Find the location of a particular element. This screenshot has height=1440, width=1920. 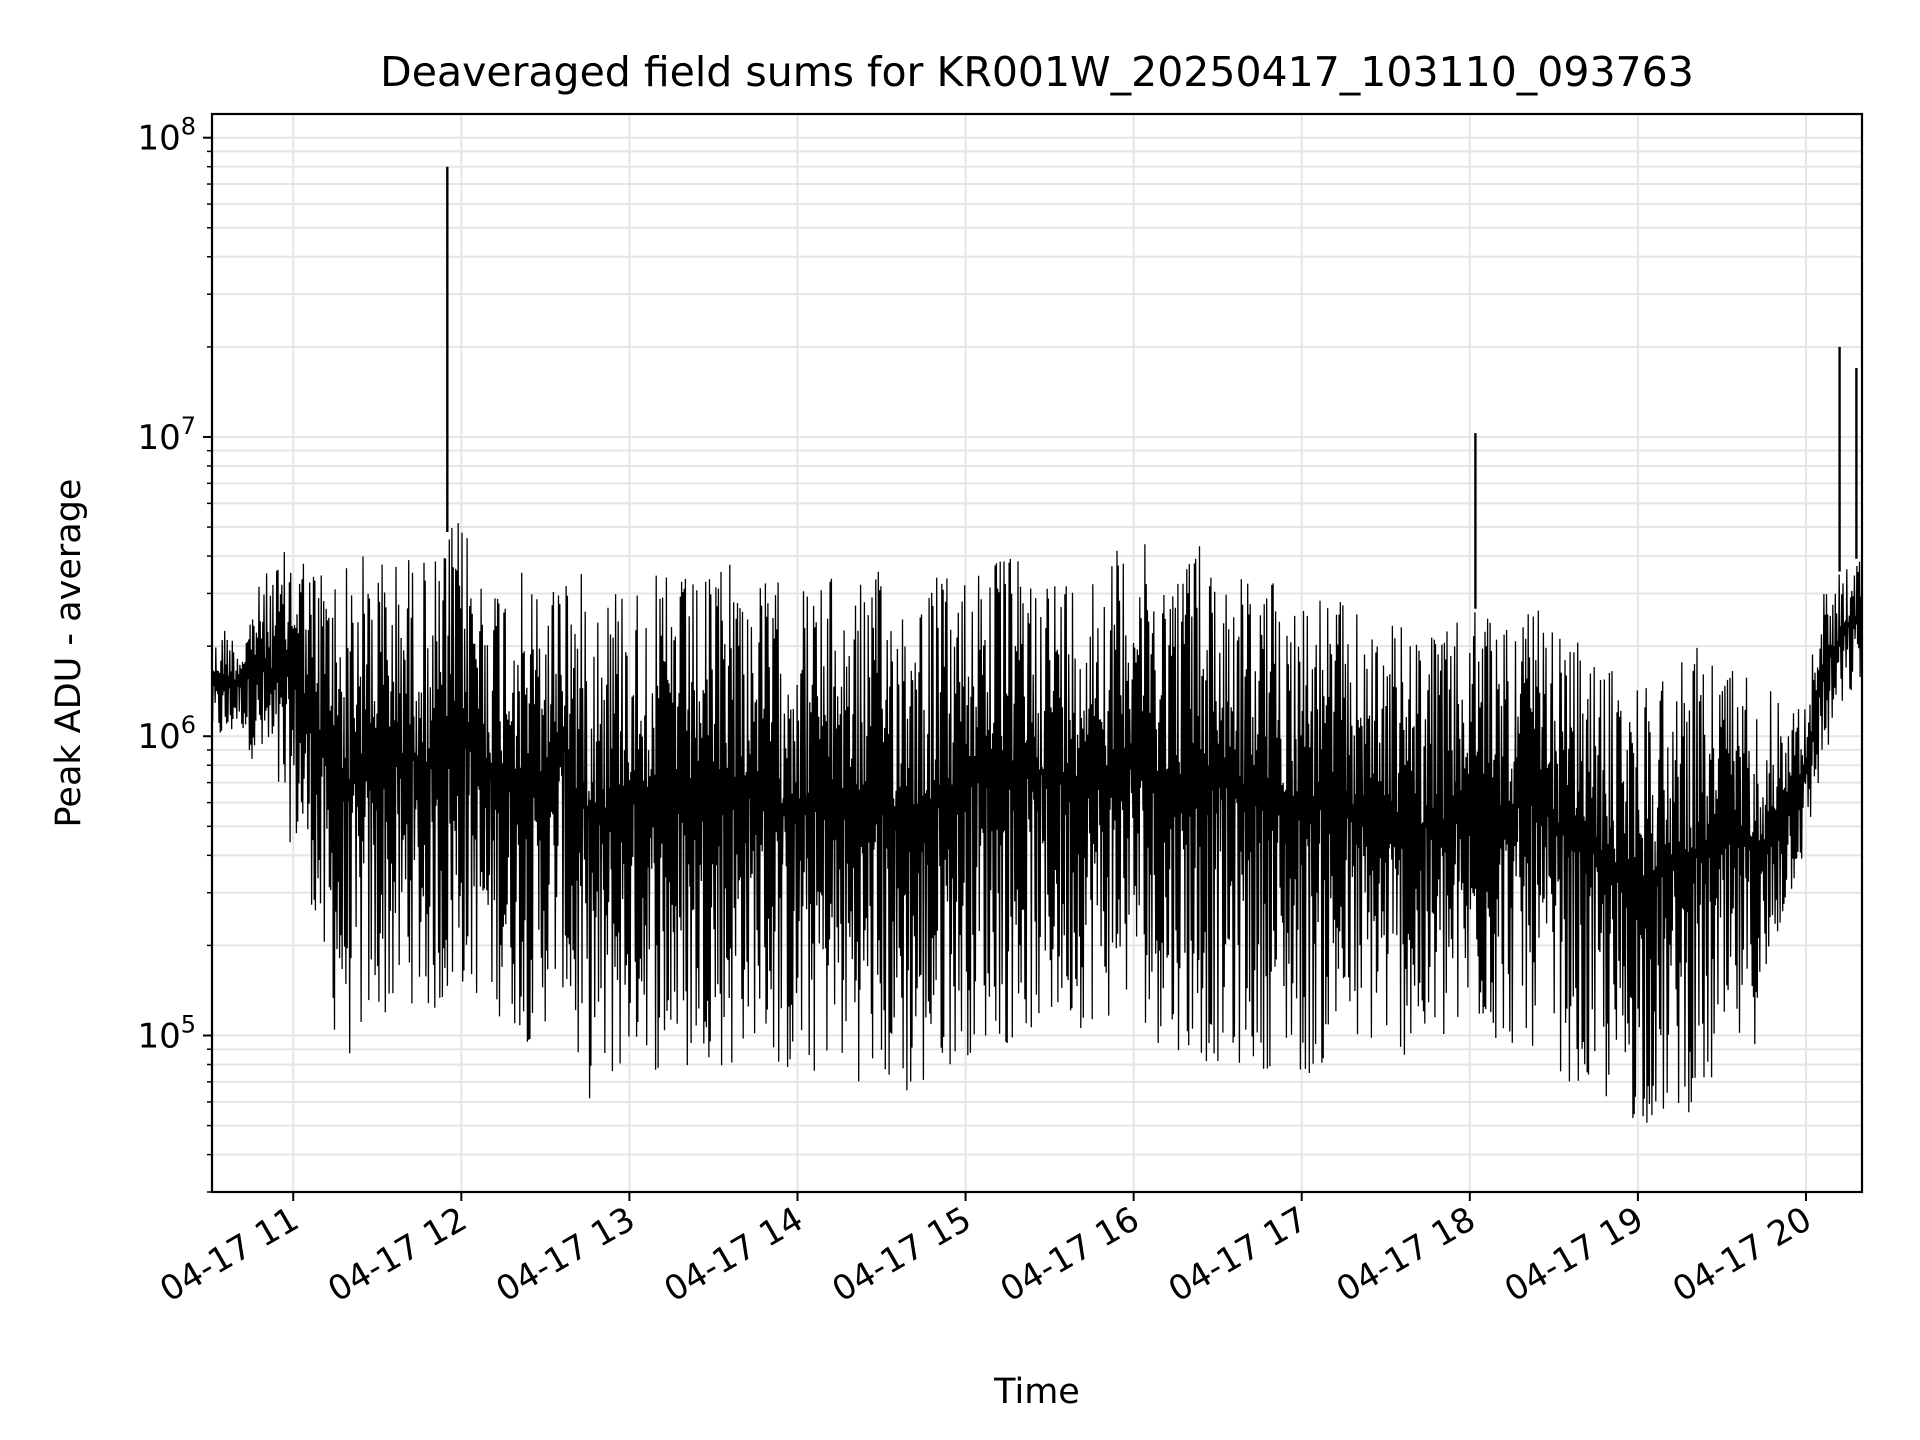

y-tick-label: 10⁵ is located at coordinates (166, 1034).